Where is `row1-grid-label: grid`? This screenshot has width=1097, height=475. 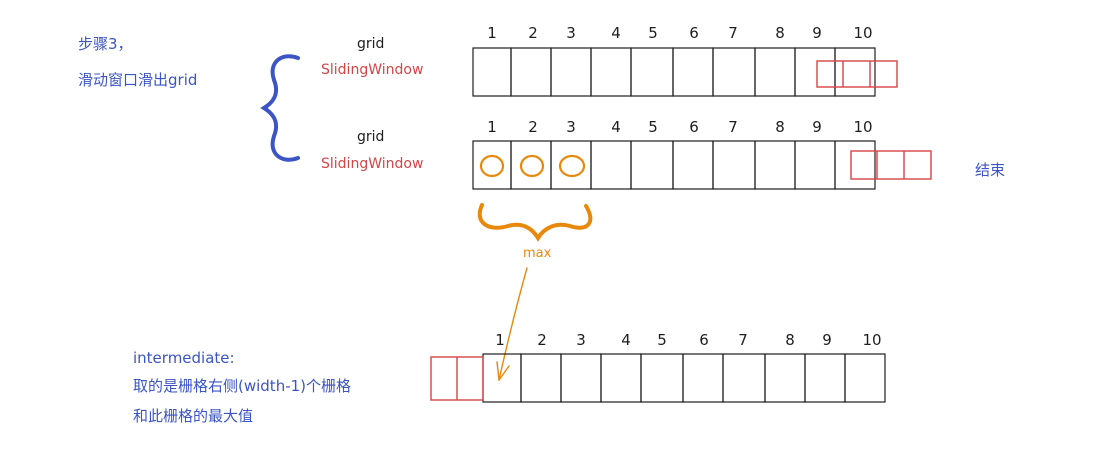 row1-grid-label: grid is located at coordinates (371, 44).